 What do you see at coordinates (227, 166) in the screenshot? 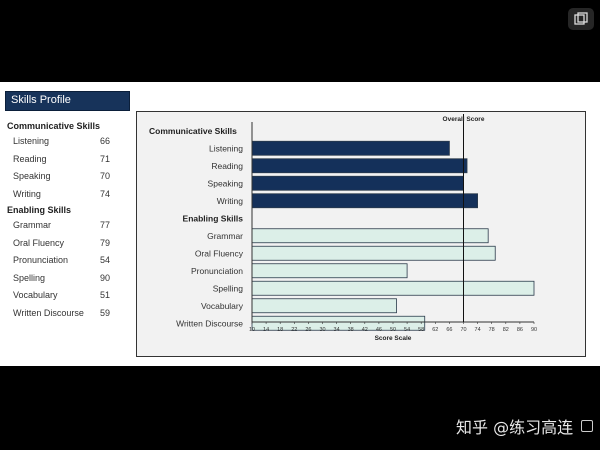
I see `category-label: Reading` at bounding box center [227, 166].